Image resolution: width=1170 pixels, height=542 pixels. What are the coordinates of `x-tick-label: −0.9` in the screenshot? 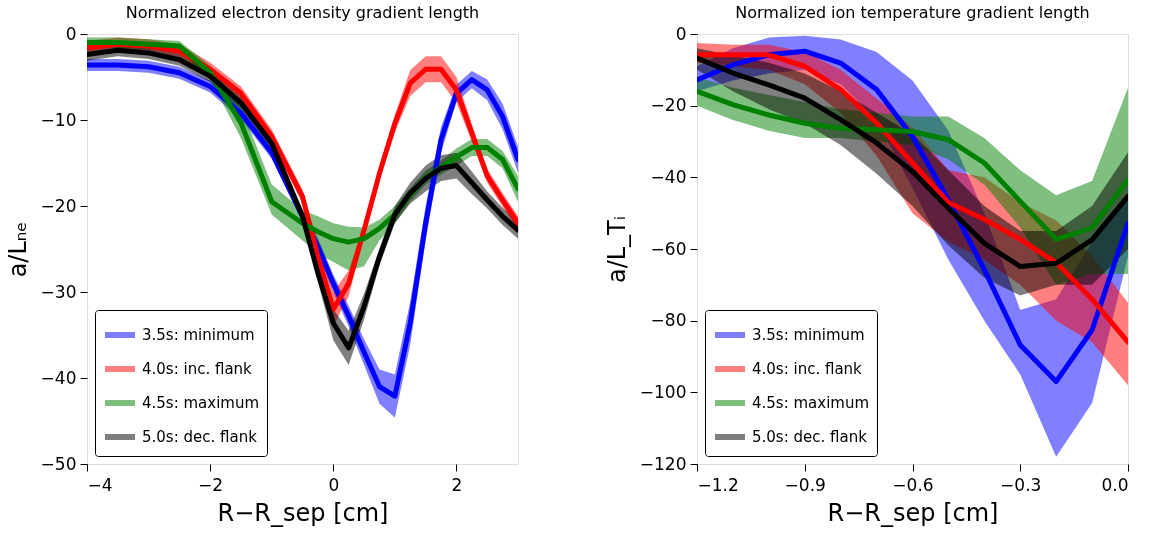 It's located at (805, 484).